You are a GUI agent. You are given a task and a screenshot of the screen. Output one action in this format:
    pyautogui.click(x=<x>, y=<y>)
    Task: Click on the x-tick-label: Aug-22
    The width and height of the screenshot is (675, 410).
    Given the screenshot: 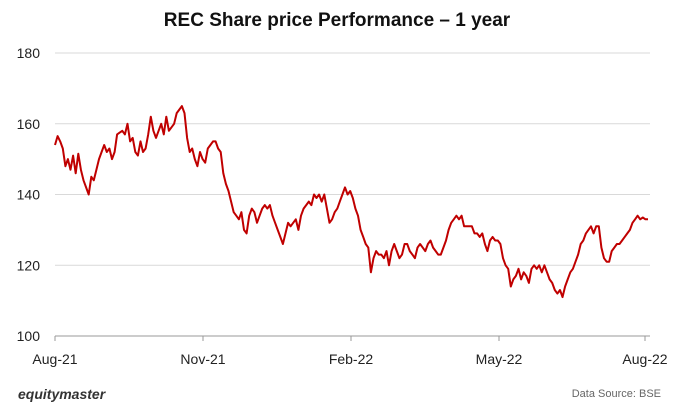 What is the action you would take?
    pyautogui.click(x=644, y=359)
    